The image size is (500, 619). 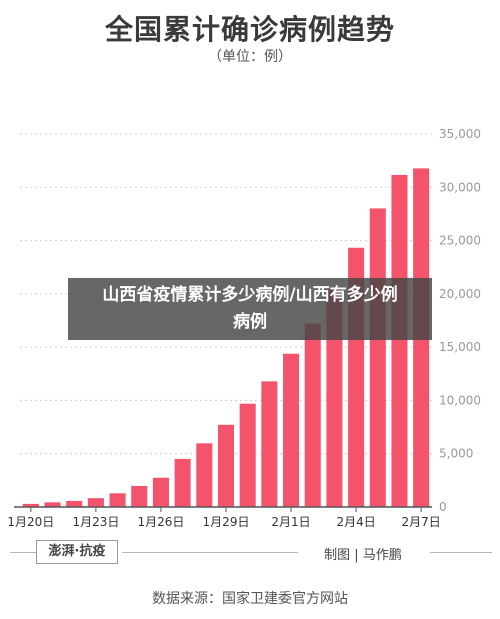 I want to click on y-tick-label: 30,000, so click(x=460, y=187).